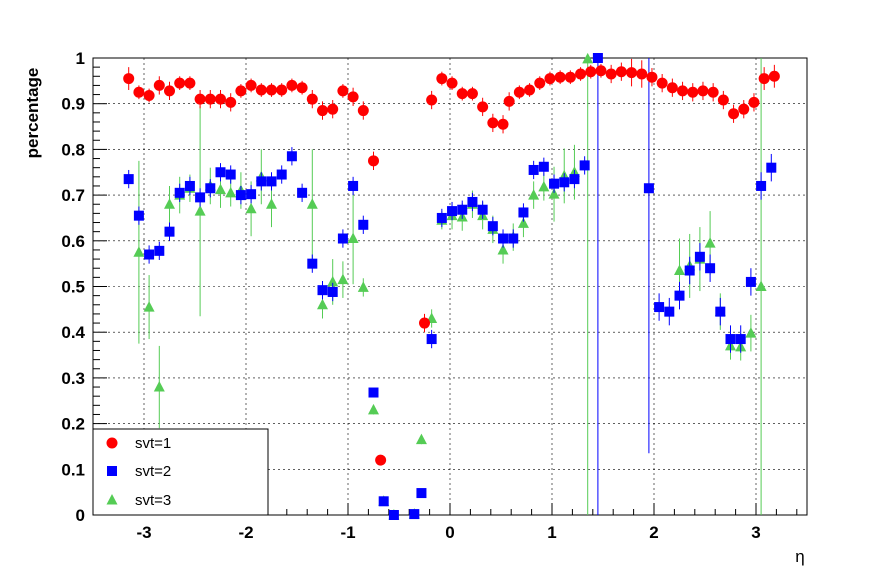 This screenshot has height=572, width=896. What do you see at coordinates (73, 424) in the screenshot?
I see `y-tick-label: 0.2` at bounding box center [73, 424].